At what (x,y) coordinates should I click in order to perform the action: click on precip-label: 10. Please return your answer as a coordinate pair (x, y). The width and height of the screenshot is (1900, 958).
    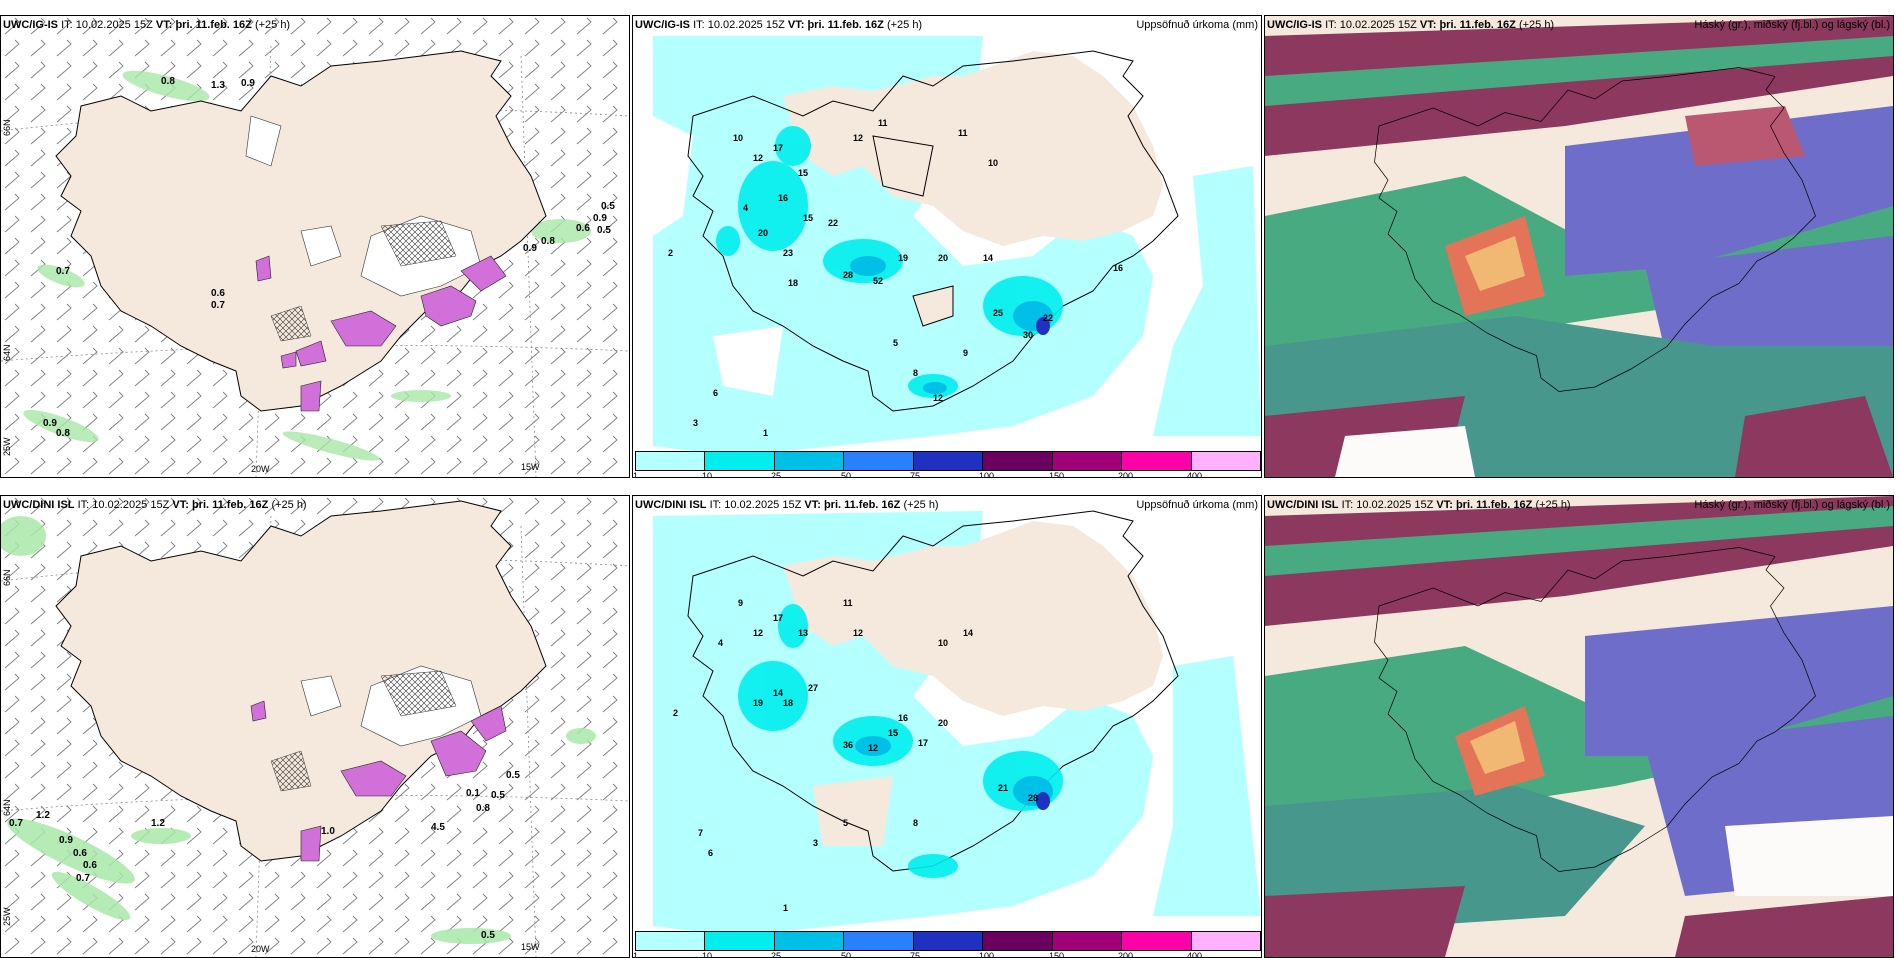
    Looking at the image, I should click on (738, 138).